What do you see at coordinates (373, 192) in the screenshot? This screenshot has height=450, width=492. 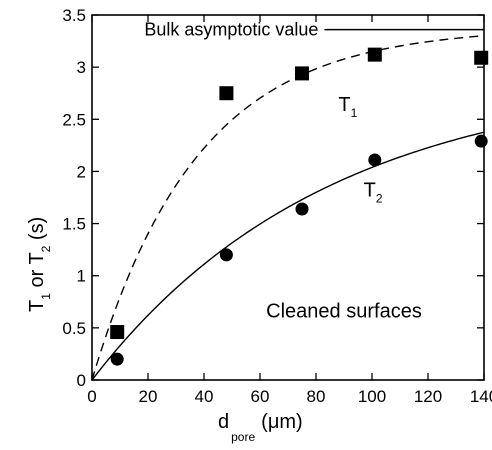 I see `t2-curve-label: T2` at bounding box center [373, 192].